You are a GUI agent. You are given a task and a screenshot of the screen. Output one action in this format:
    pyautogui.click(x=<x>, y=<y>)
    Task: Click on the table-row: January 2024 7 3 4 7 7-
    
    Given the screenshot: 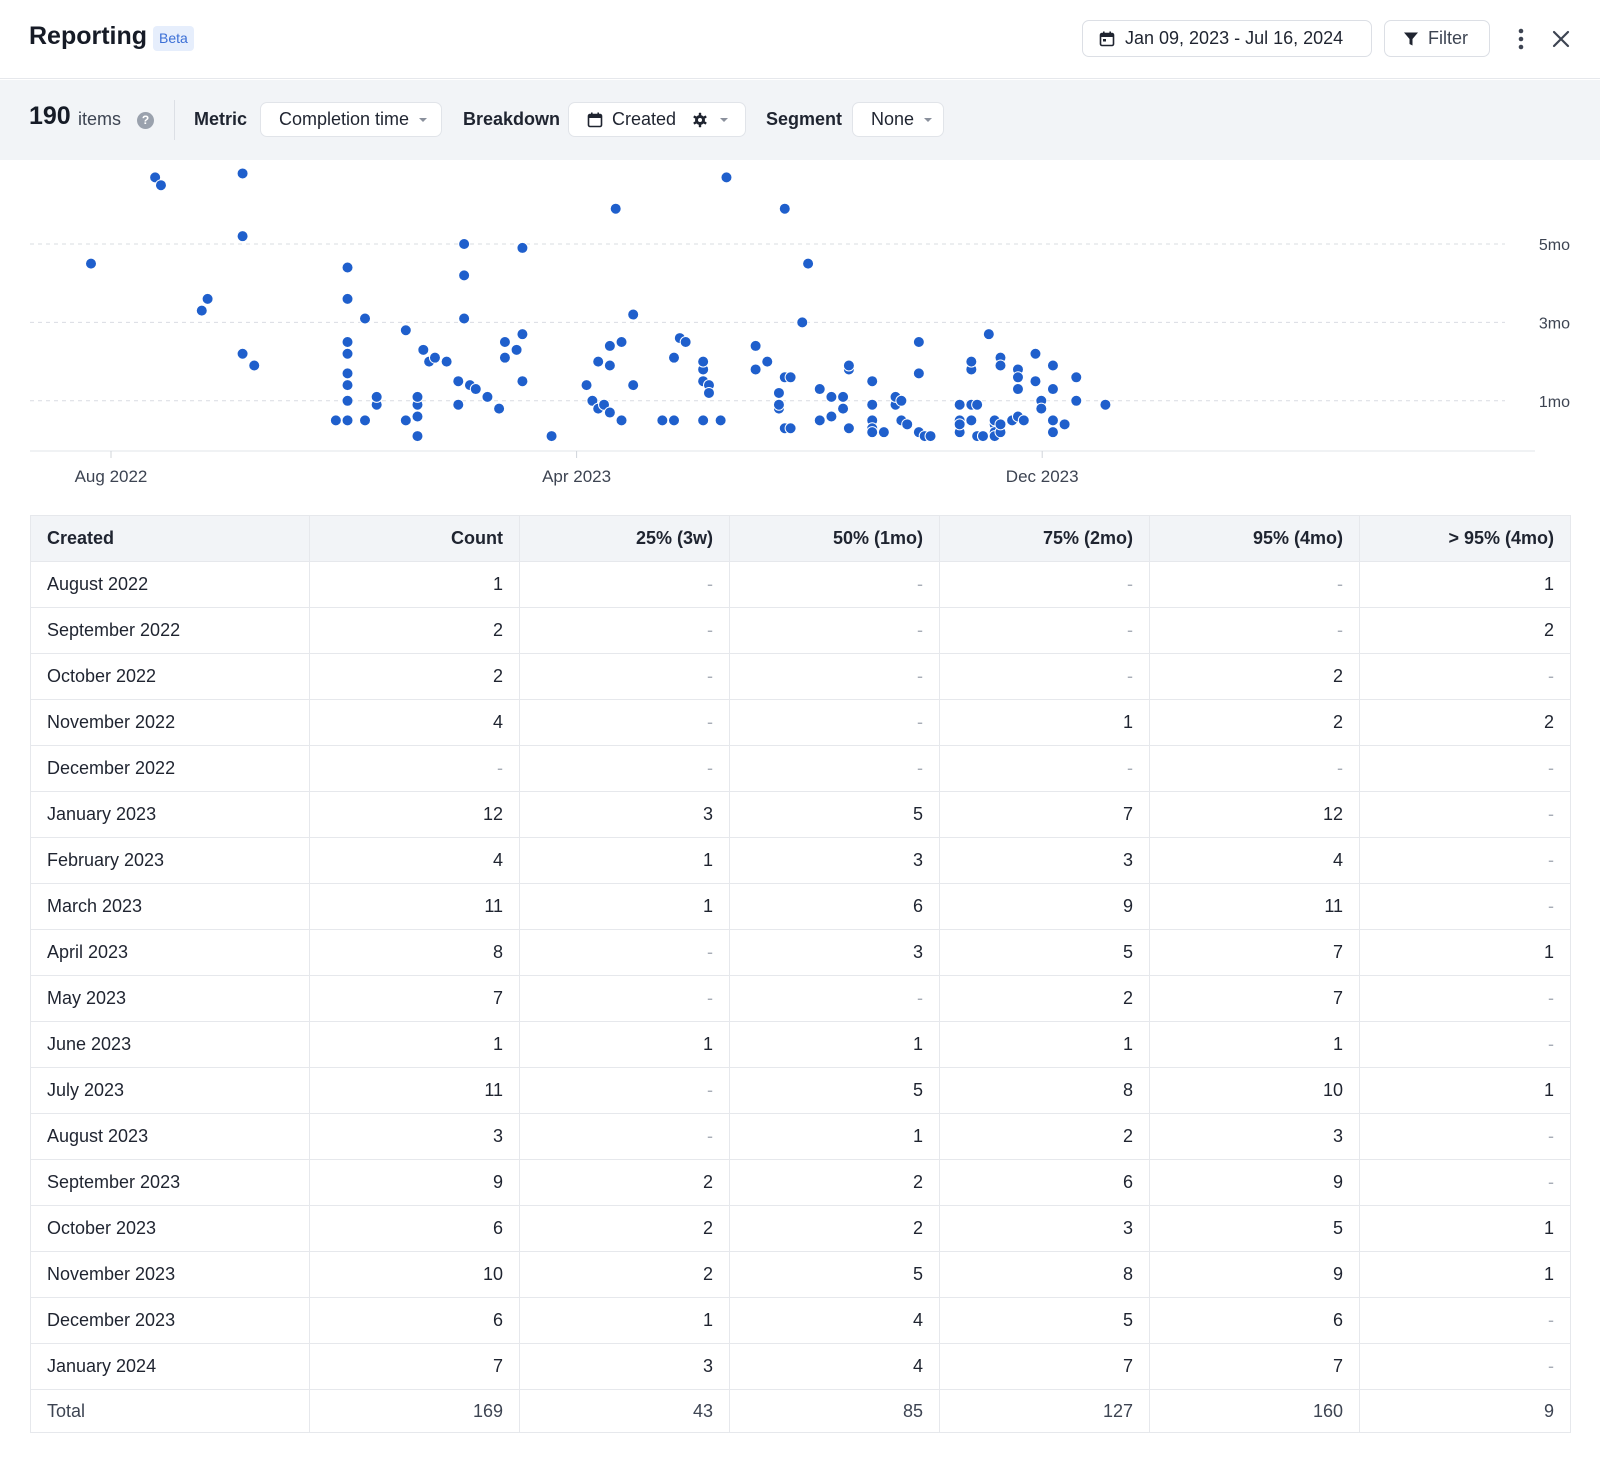 What is the action you would take?
    pyautogui.click(x=801, y=1367)
    